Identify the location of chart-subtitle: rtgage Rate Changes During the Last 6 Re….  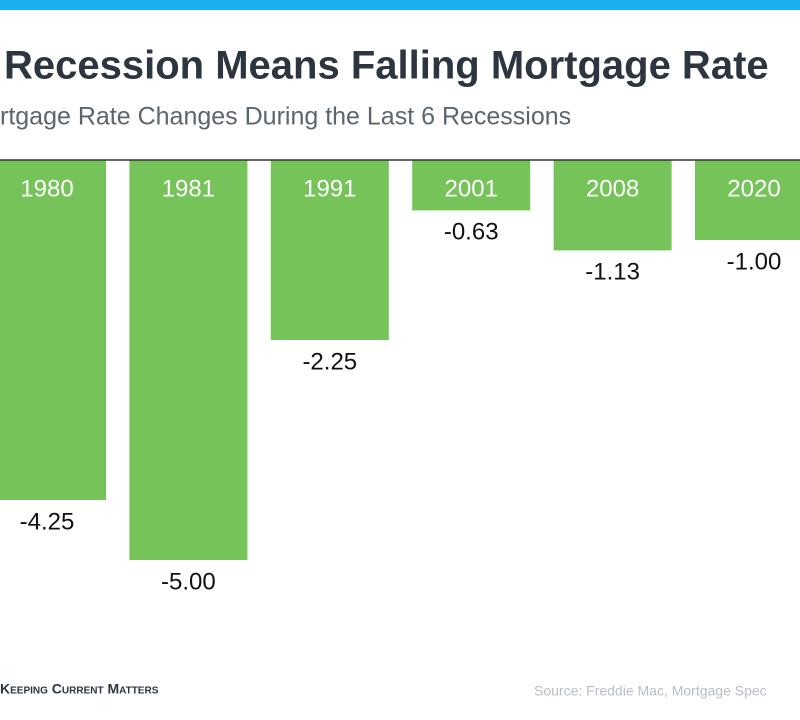
(285, 117).